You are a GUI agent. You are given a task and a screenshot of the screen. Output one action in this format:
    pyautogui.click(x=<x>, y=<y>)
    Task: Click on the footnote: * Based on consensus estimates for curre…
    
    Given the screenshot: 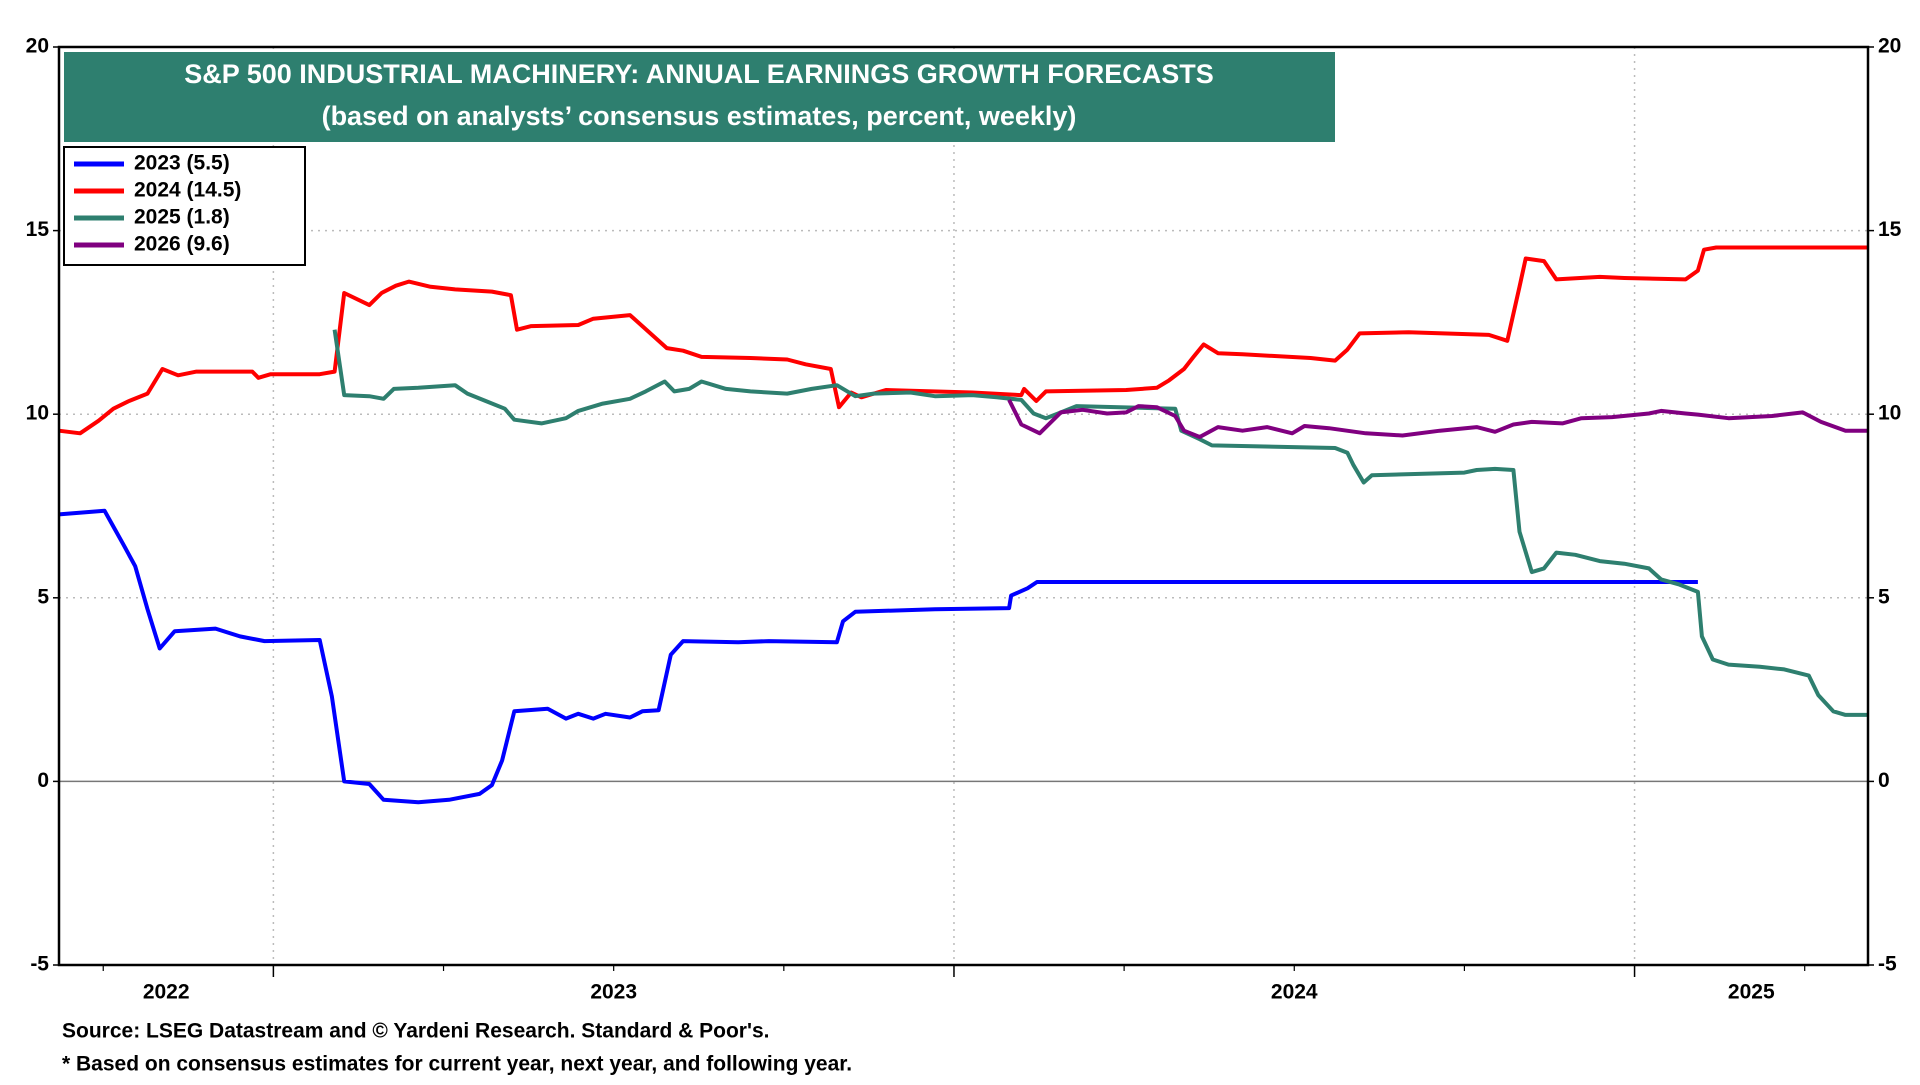 What is the action you would take?
    pyautogui.click(x=457, y=1064)
    